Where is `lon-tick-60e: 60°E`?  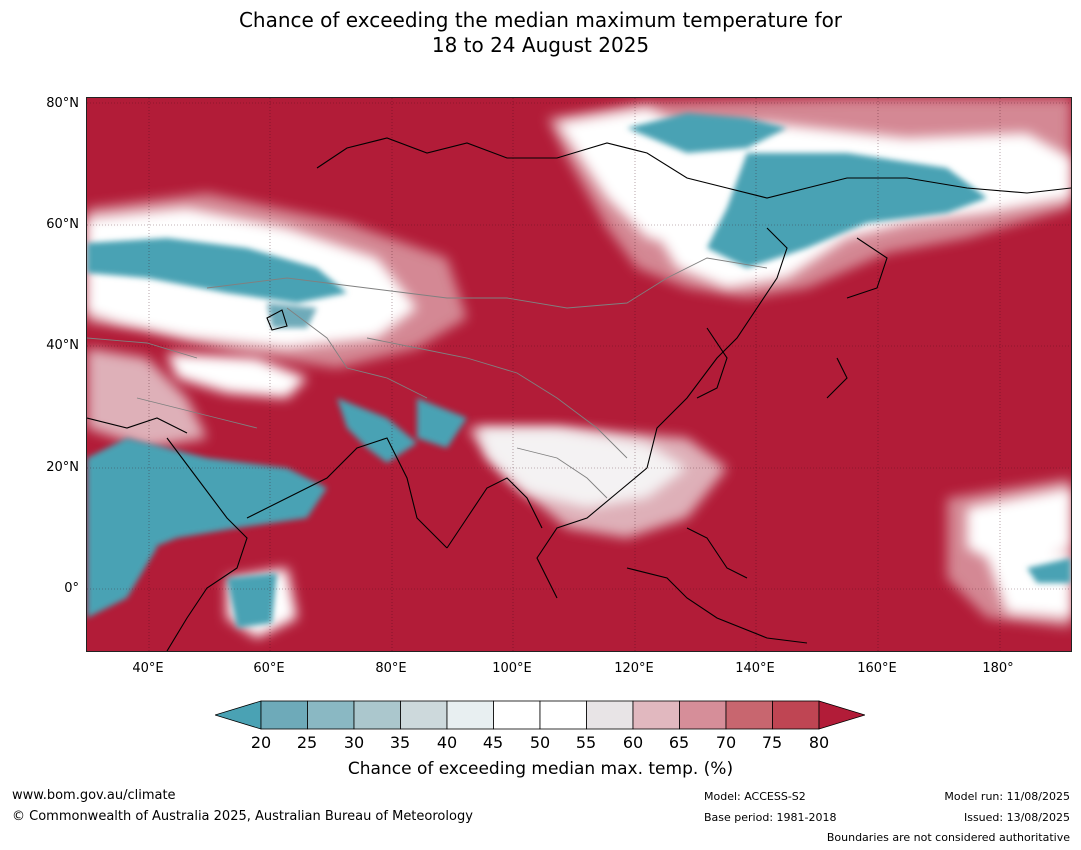 lon-tick-60e: 60°E is located at coordinates (269, 668).